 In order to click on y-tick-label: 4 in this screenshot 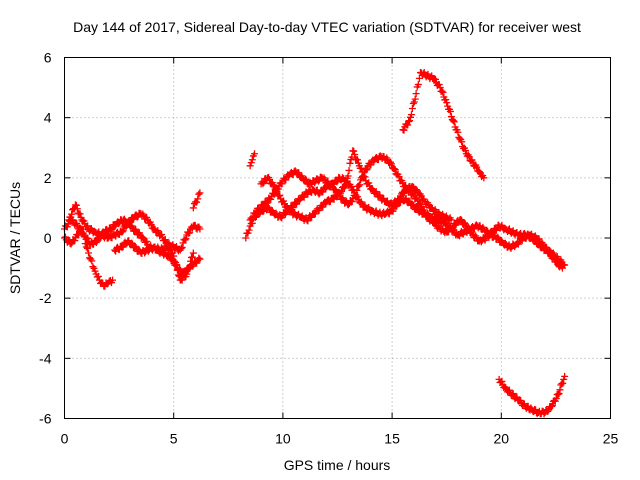, I will do `click(48, 118)`.